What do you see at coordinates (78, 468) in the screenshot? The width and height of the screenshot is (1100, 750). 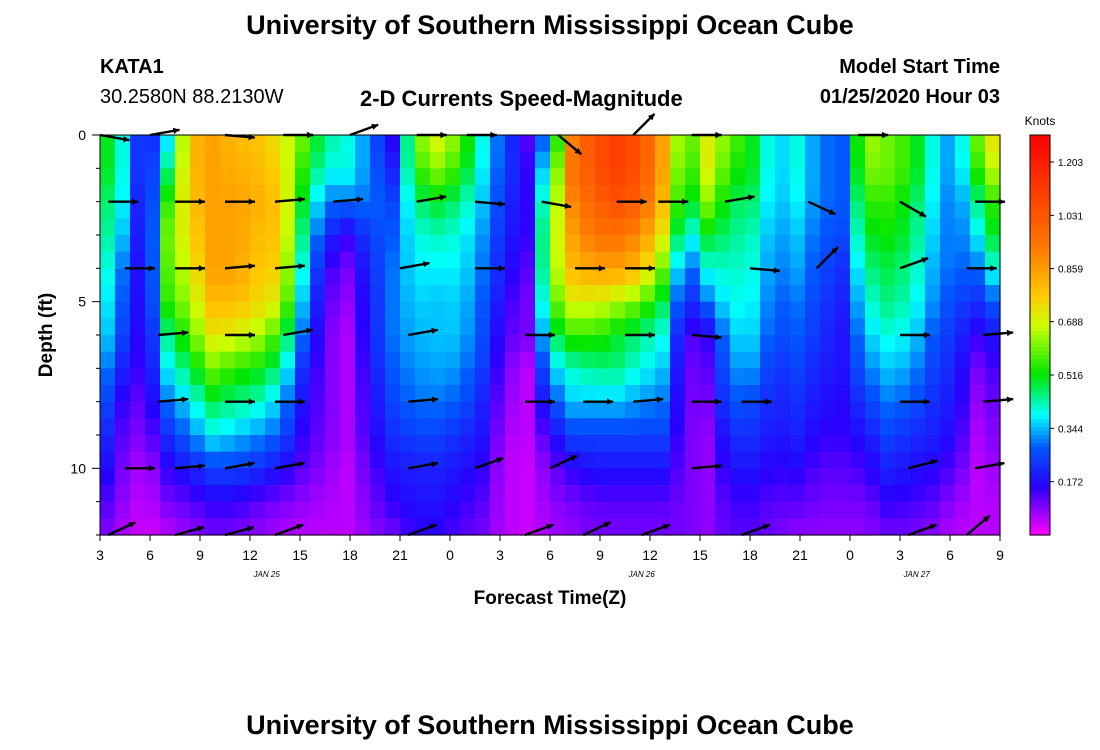 I see `y-tick-label: 10` at bounding box center [78, 468].